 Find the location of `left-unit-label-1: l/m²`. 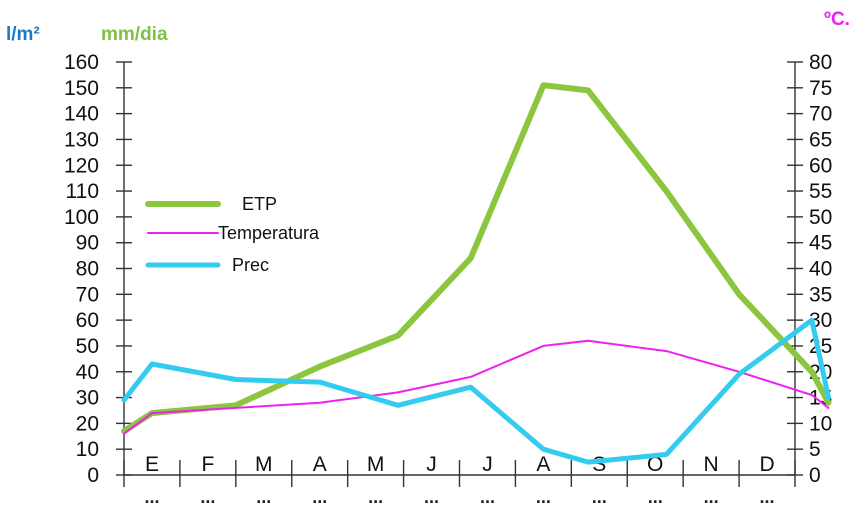

left-unit-label-1: l/m² is located at coordinates (23, 34).